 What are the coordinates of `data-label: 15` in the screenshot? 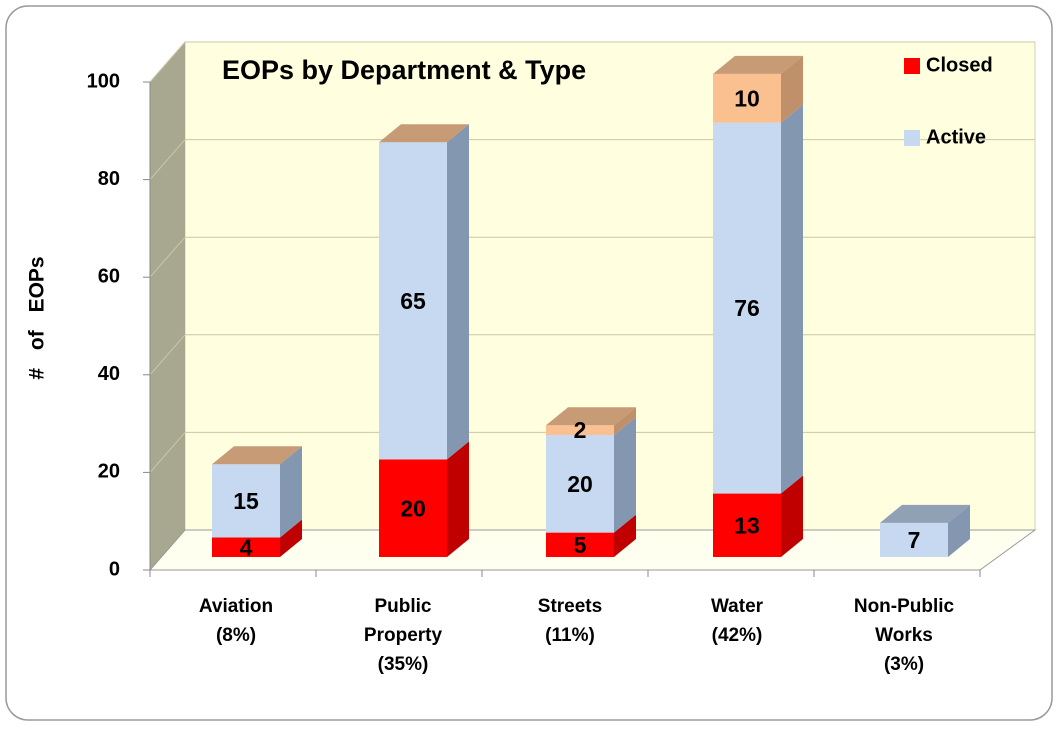 It's located at (246, 501).